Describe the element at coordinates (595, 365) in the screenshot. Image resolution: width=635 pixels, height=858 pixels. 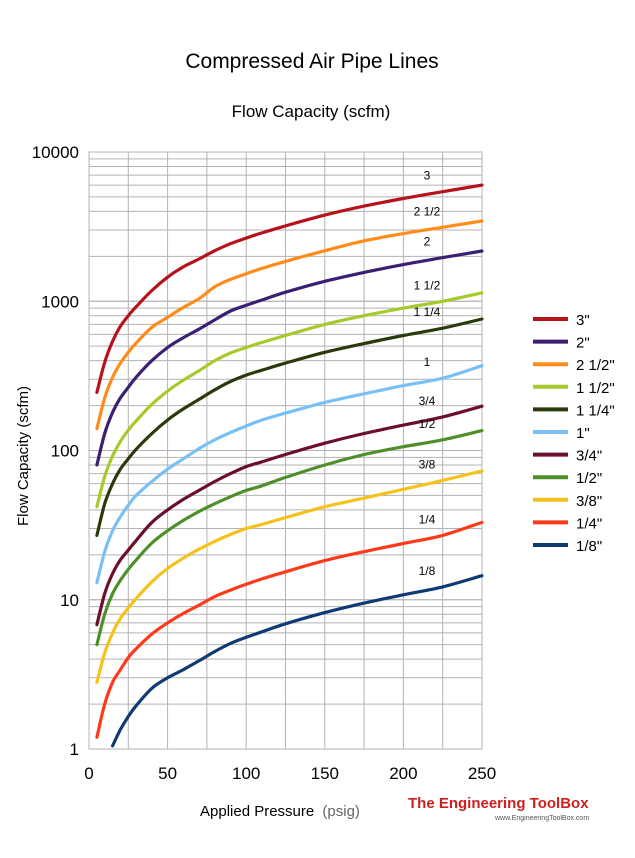
I see `legend-entry: 2 1/2"` at that location.